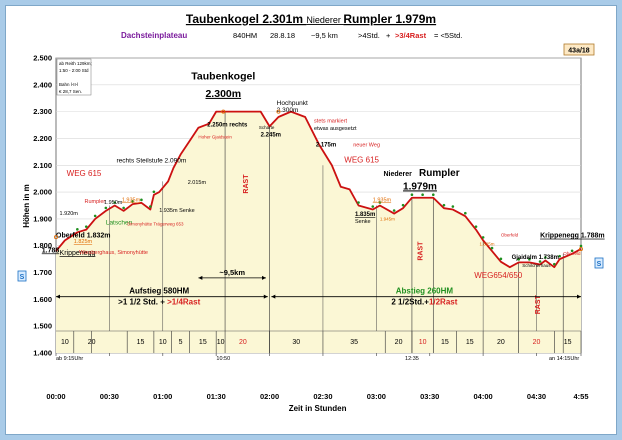 This screenshot has height=440, width=622. What do you see at coordinates (227, 125) in the screenshot?
I see `annotation-label: 2.250m rechts` at bounding box center [227, 125].